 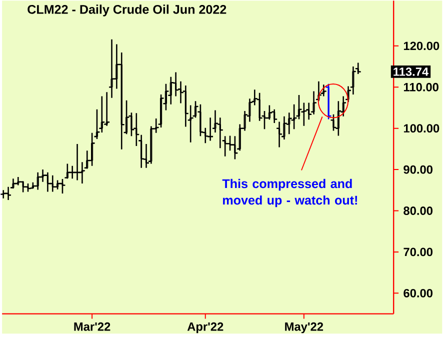 I want to click on y-tick-label: 90.00, so click(x=418, y=170).